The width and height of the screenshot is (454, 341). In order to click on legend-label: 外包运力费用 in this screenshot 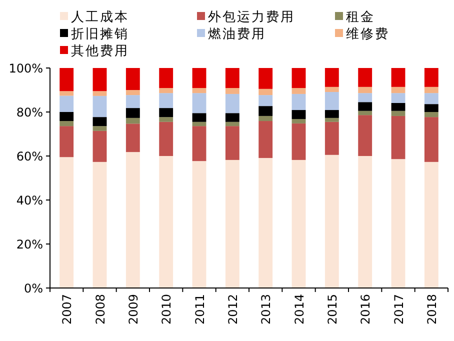, I will do `click(251, 17)`.